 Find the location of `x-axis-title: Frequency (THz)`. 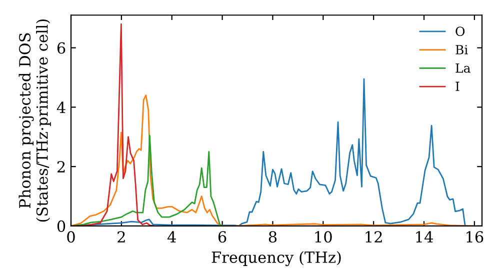

x-axis-title: Frequency (THz) is located at coordinates (276, 258).